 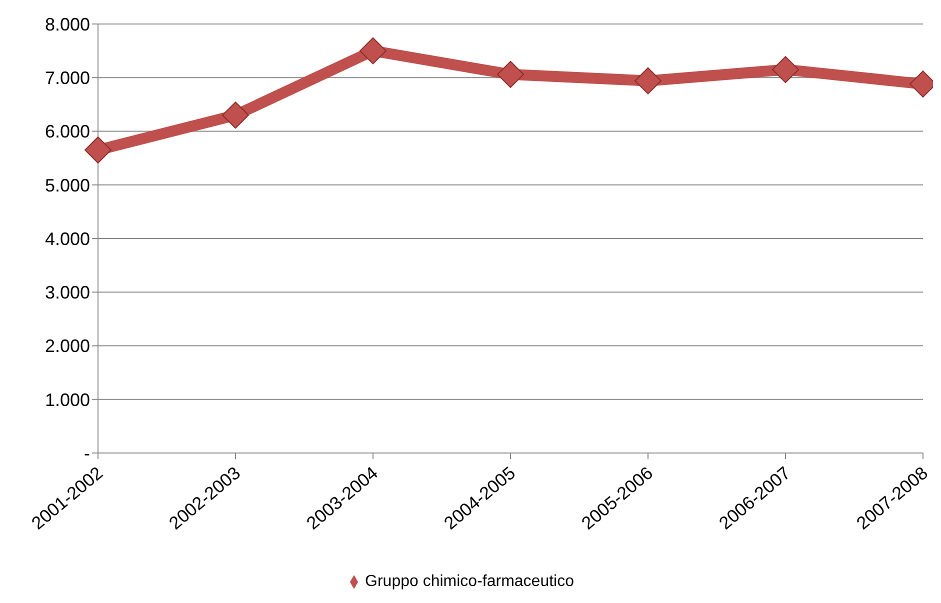 I want to click on y-tick-label: 7.000, so click(x=67, y=78).